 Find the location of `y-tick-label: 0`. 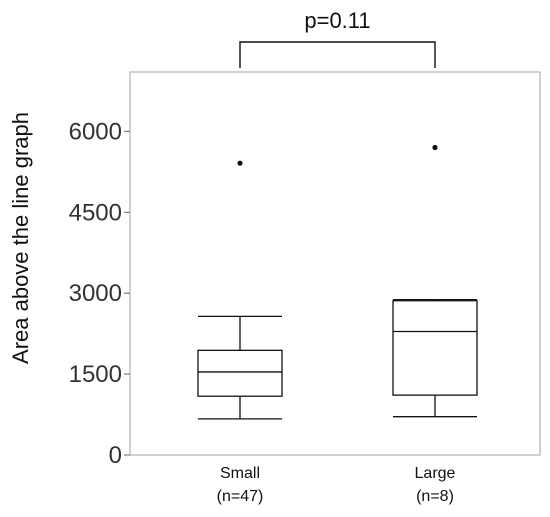

y-tick-label: 0 is located at coordinates (115, 455).